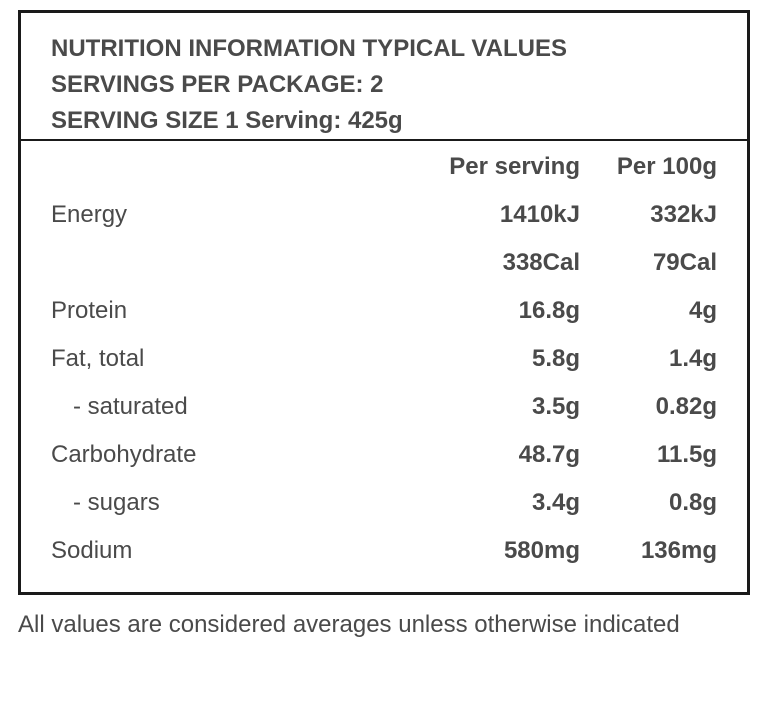 The width and height of the screenshot is (768, 708). I want to click on table-row-fat-total: Fat, total 5.8g 1.4g, so click(384, 359).